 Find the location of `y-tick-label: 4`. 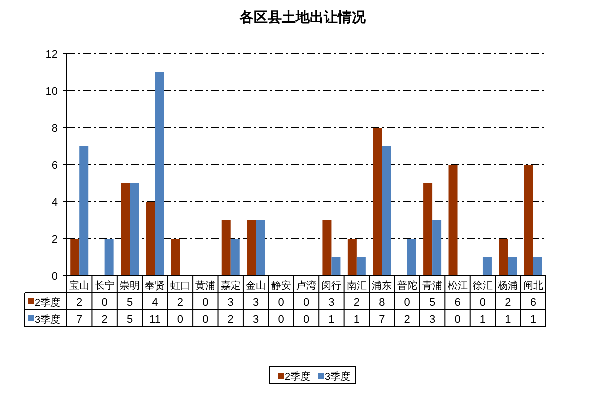

y-tick-label: 4 is located at coordinates (55, 203).